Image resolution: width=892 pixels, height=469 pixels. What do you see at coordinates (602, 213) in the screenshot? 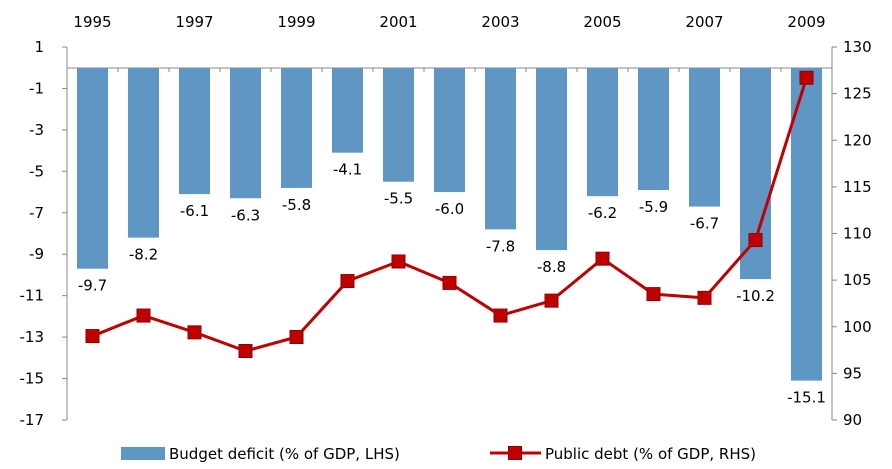
I see `budget-deficit-data-label: -6.2` at bounding box center [602, 213].